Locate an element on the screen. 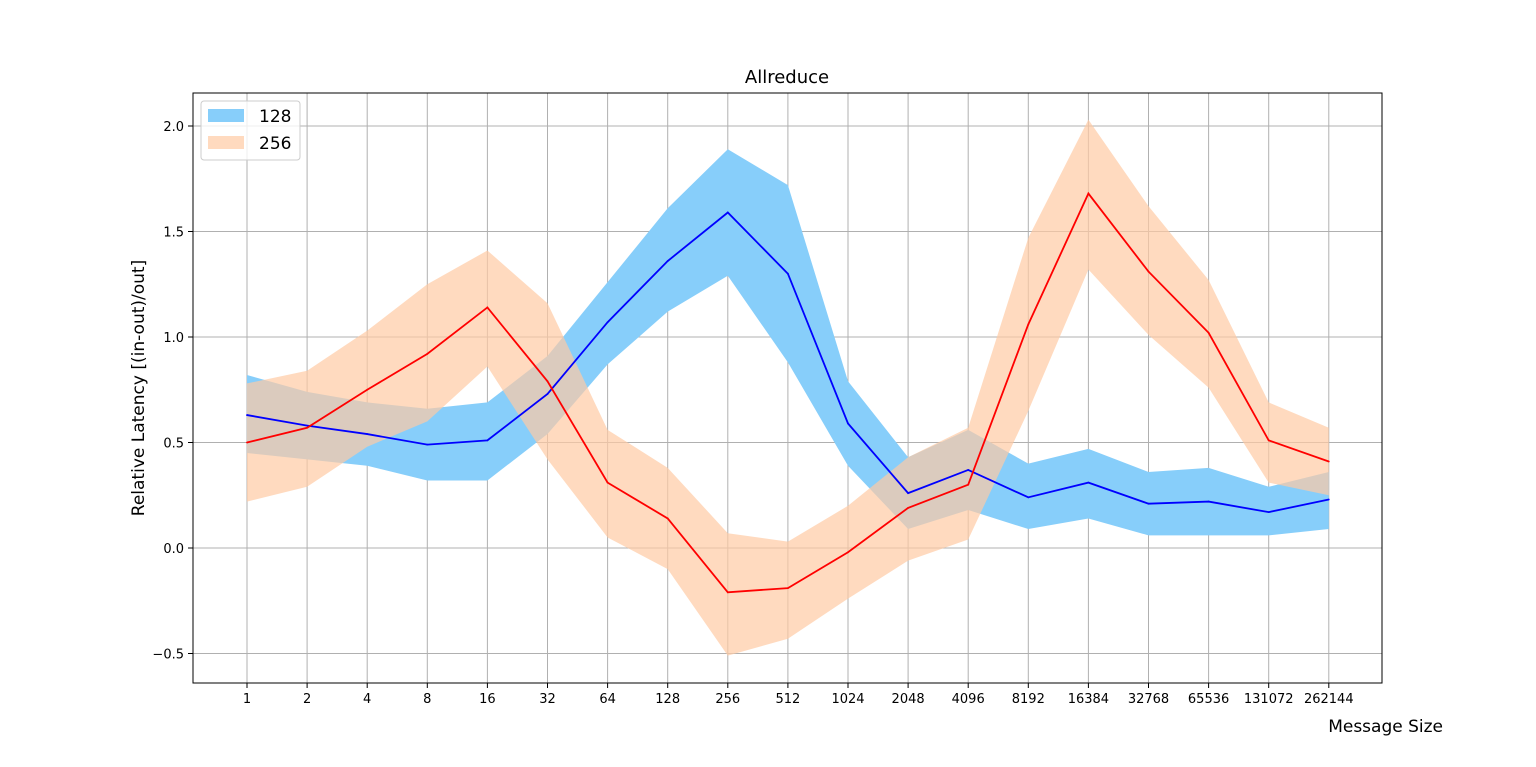 The height and width of the screenshot is (767, 1536). x-tick-label: 1024 is located at coordinates (847, 699).